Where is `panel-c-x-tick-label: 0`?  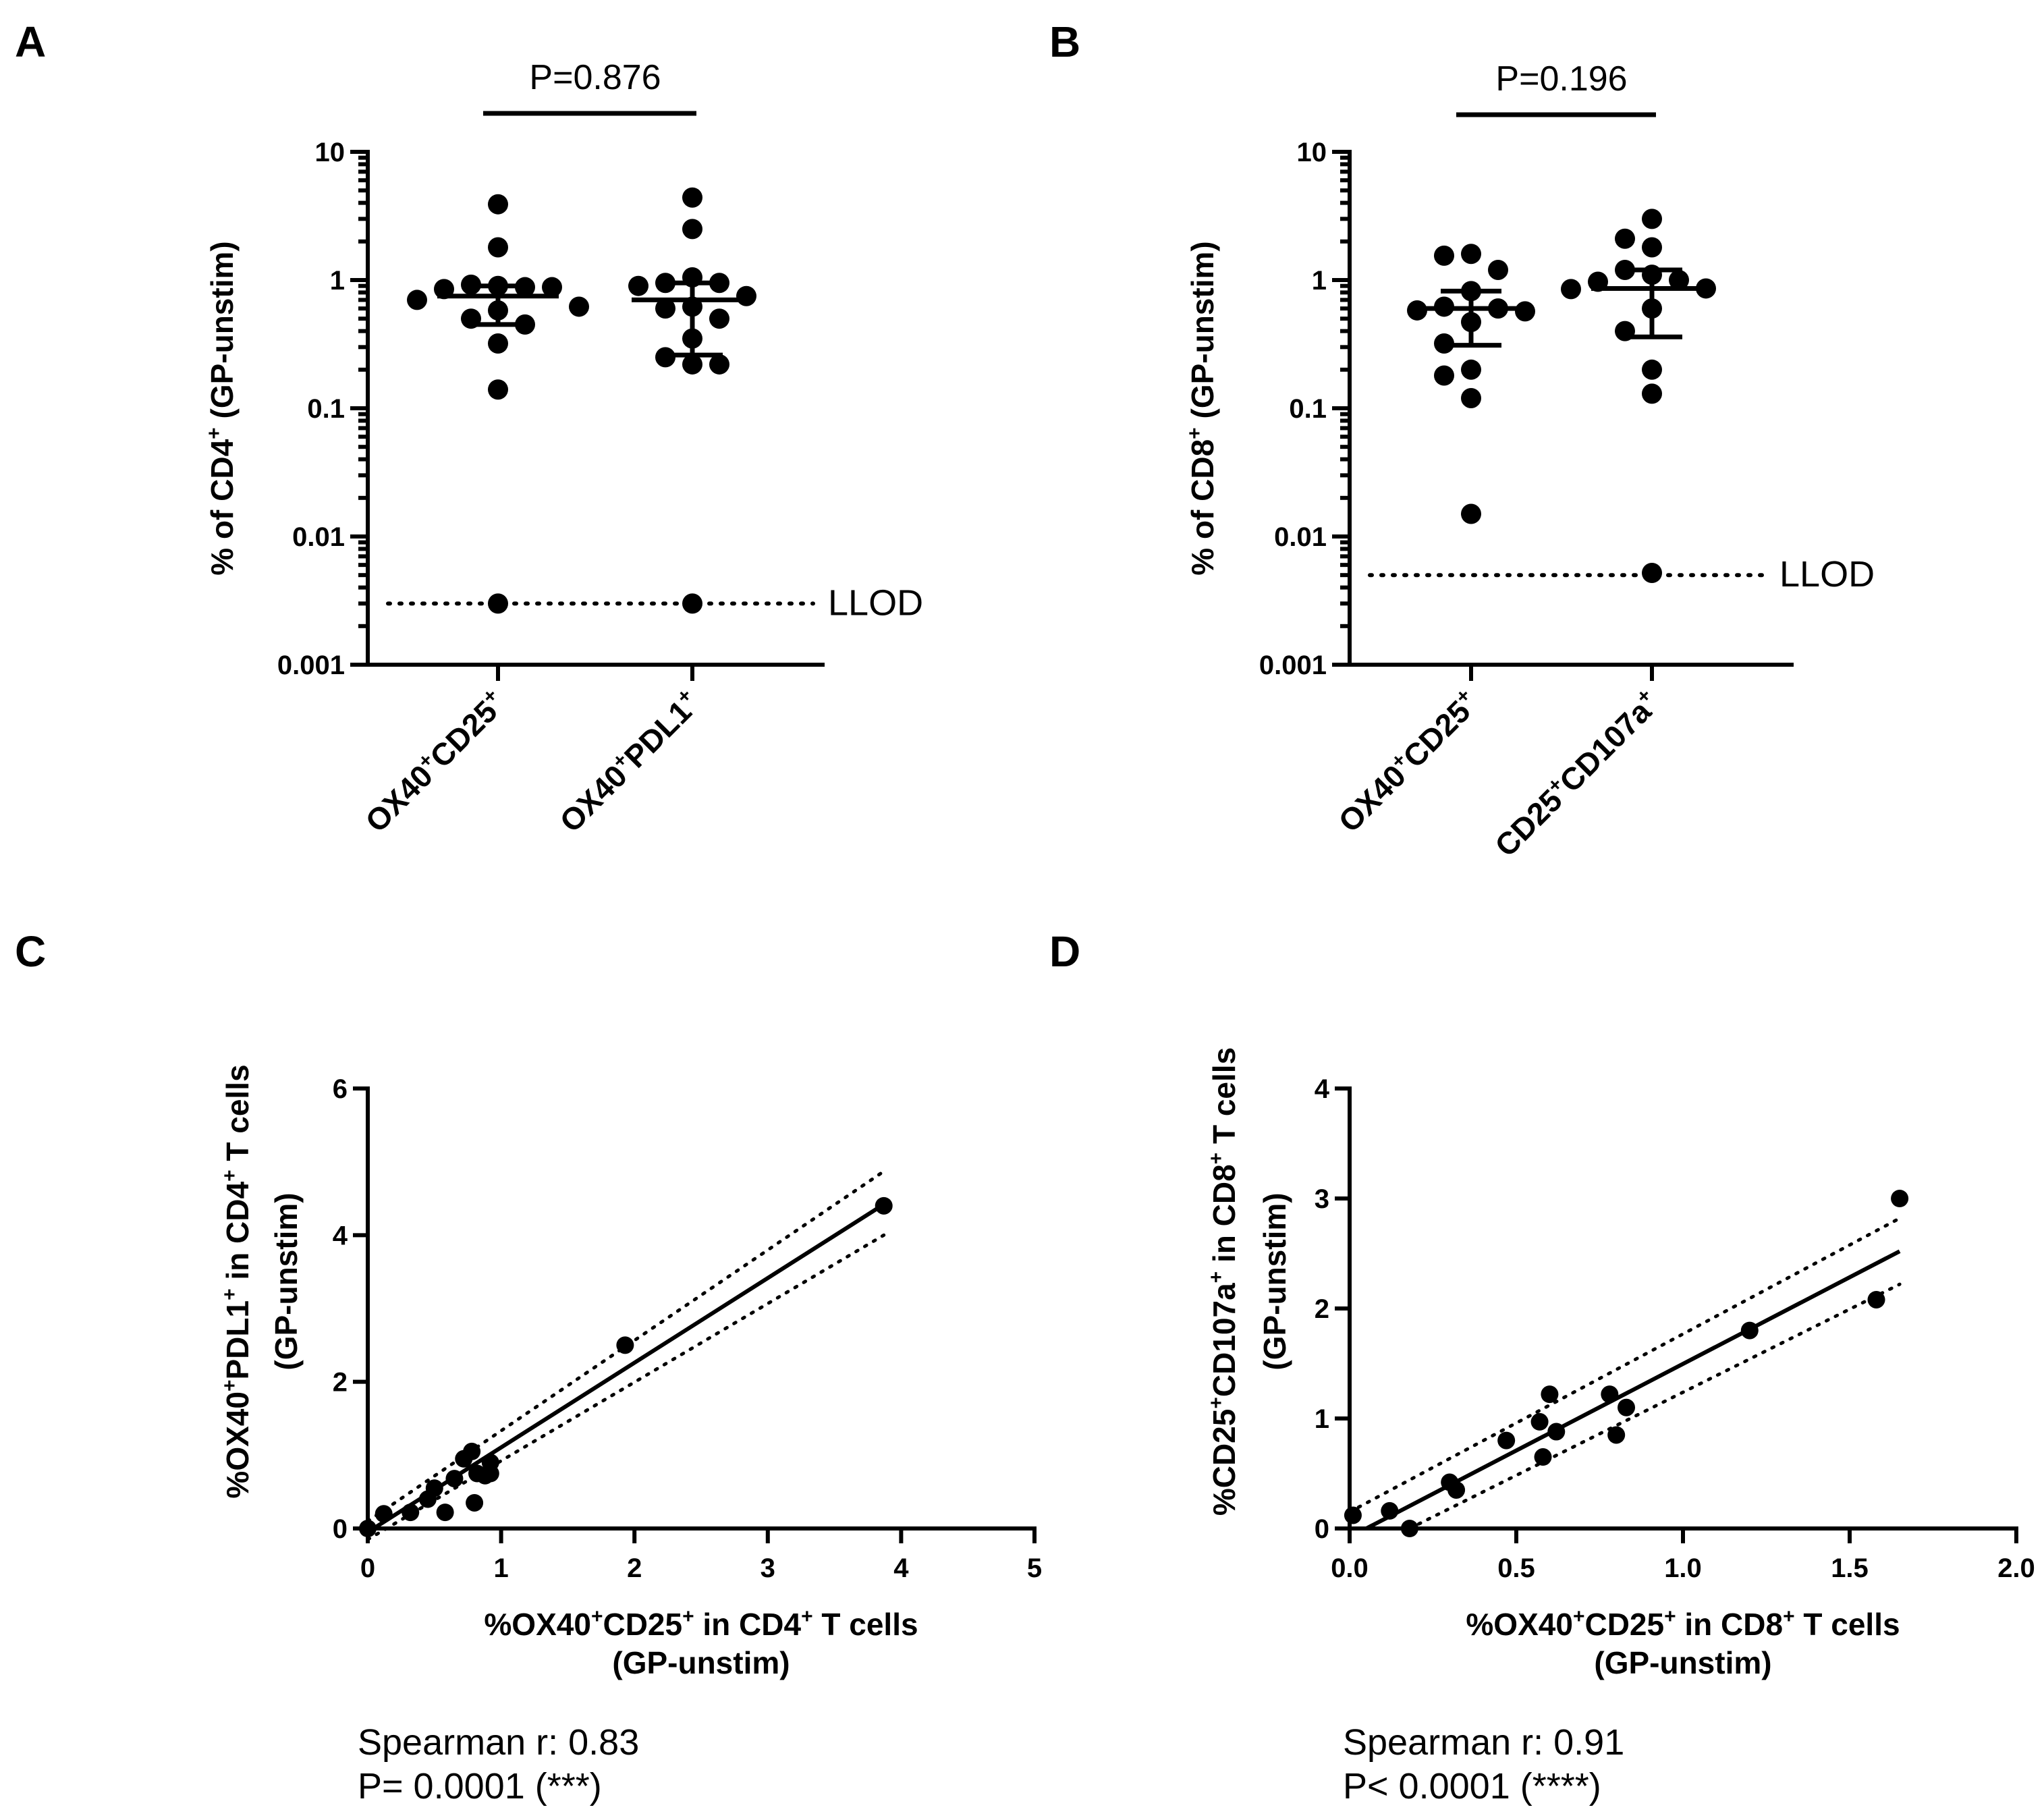
panel-c-x-tick-label: 0 is located at coordinates (368, 1568).